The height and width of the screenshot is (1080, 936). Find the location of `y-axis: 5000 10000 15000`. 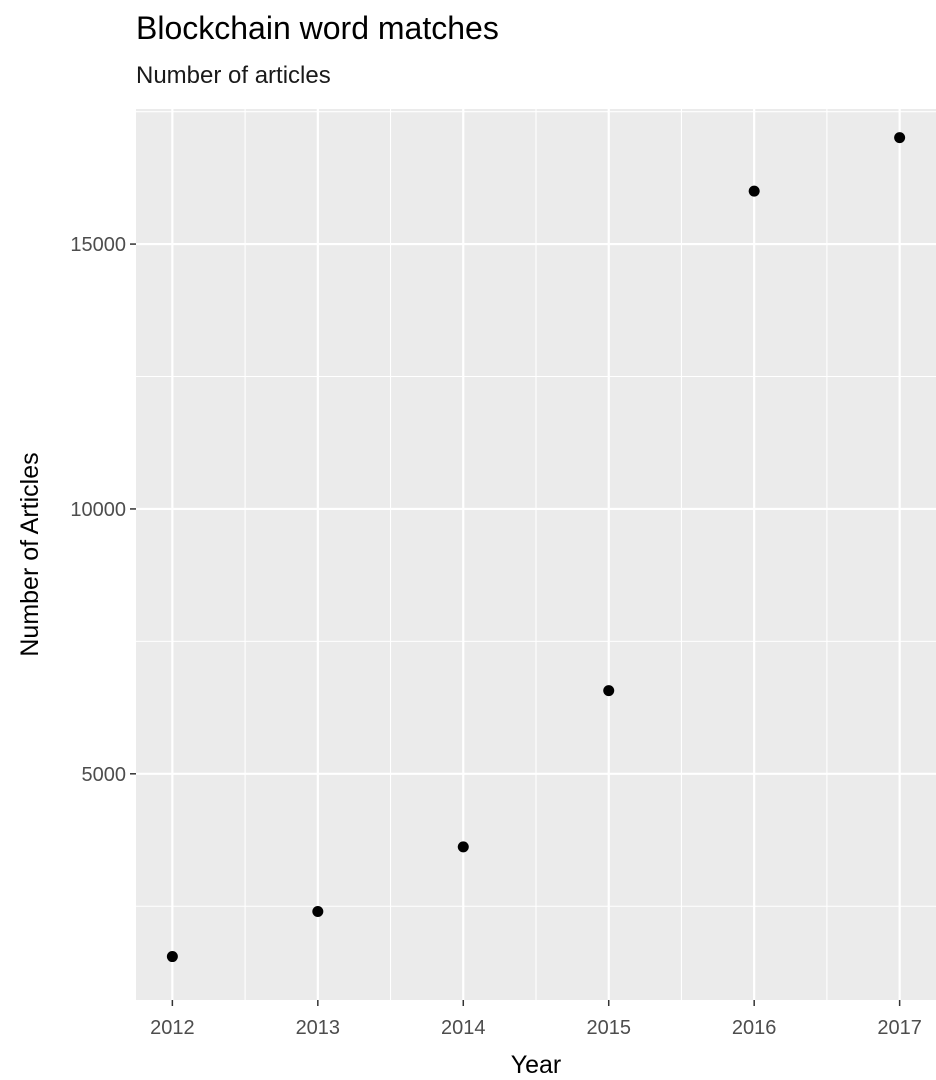

y-axis: 5000 10000 15000 is located at coordinates (103, 510).